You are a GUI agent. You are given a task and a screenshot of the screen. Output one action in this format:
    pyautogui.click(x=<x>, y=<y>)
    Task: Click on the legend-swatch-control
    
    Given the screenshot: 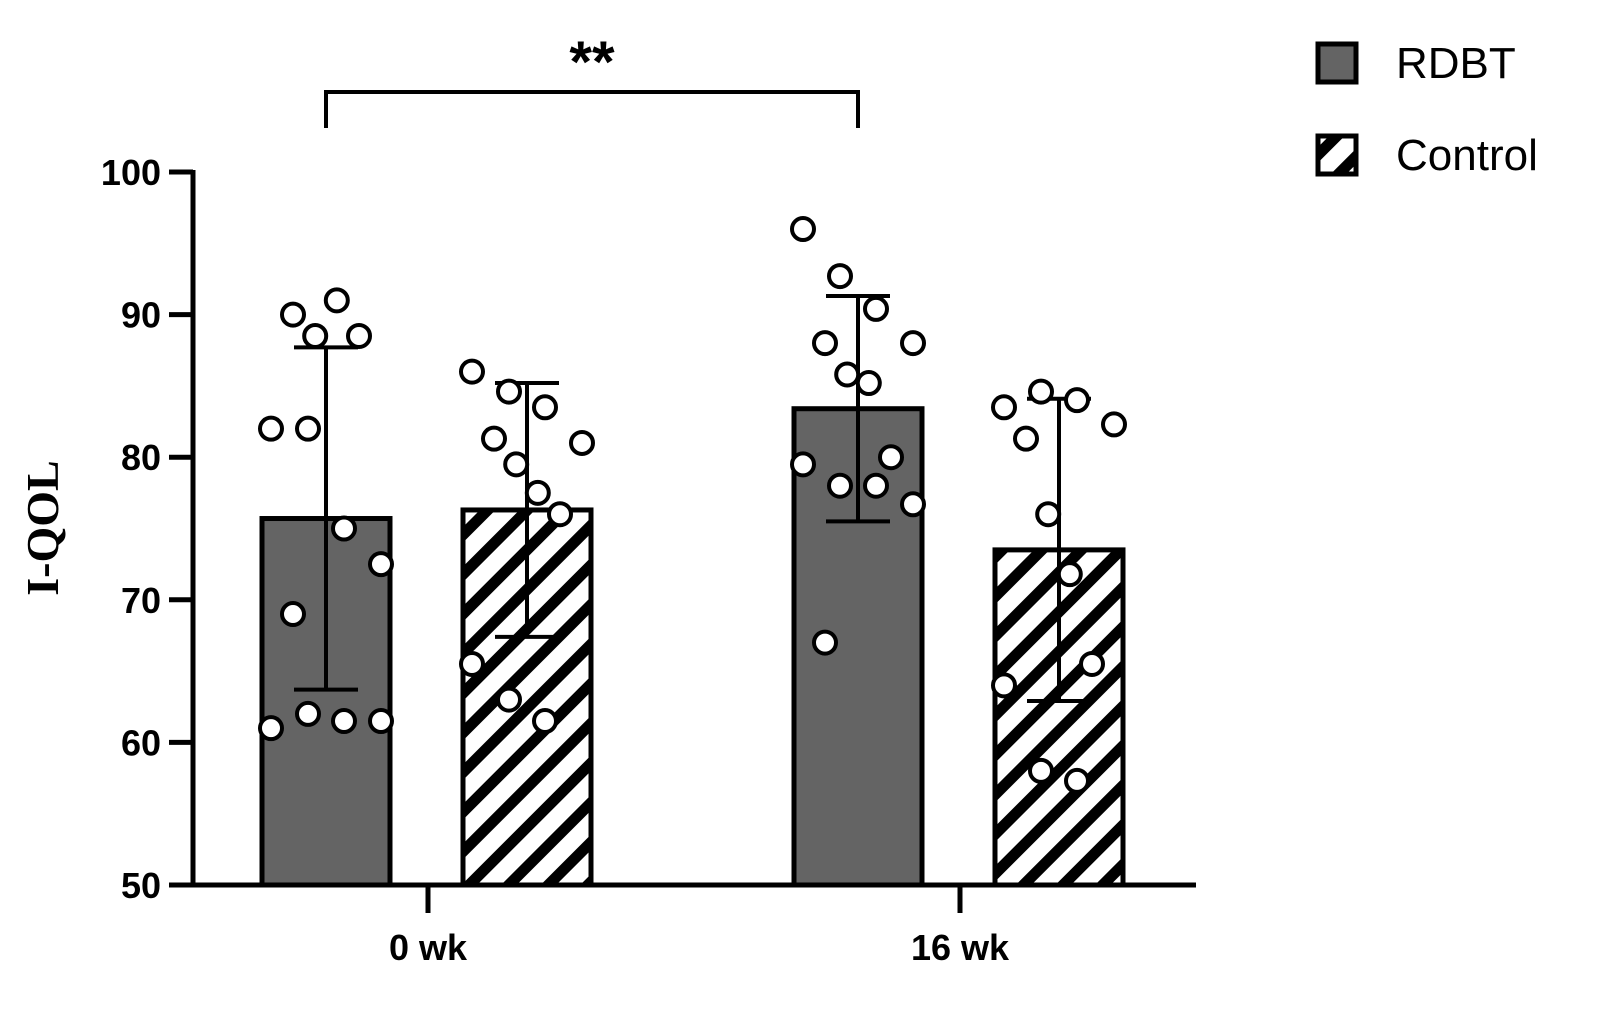 What is the action you would take?
    pyautogui.click(x=1337, y=155)
    